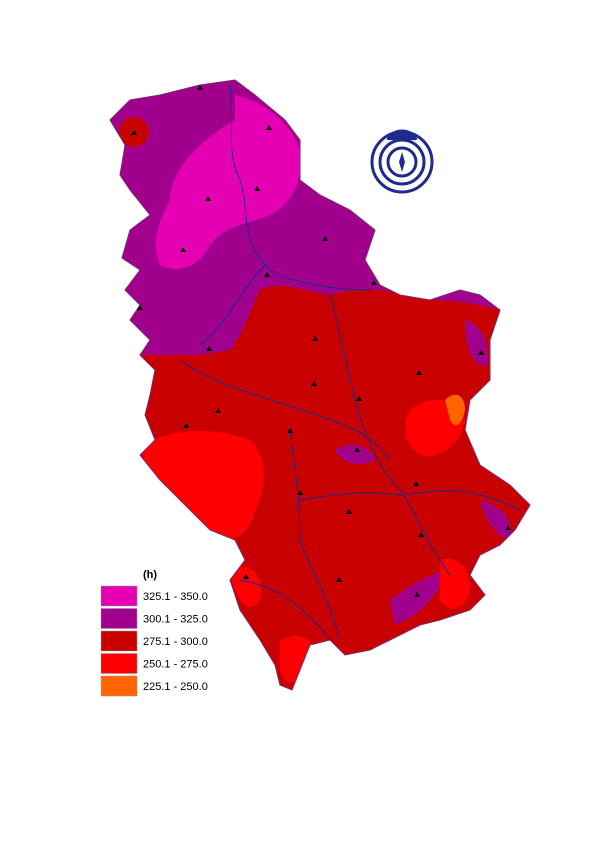  What do you see at coordinates (175, 642) in the screenshot?
I see `legend-label: 275.1 - 300.0` at bounding box center [175, 642].